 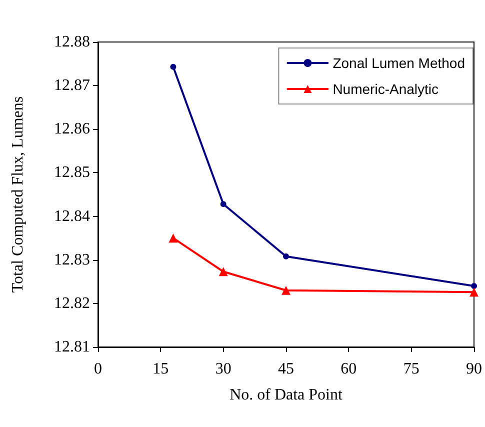 What do you see at coordinates (474, 369) in the screenshot?
I see `x-tick-label: 90` at bounding box center [474, 369].